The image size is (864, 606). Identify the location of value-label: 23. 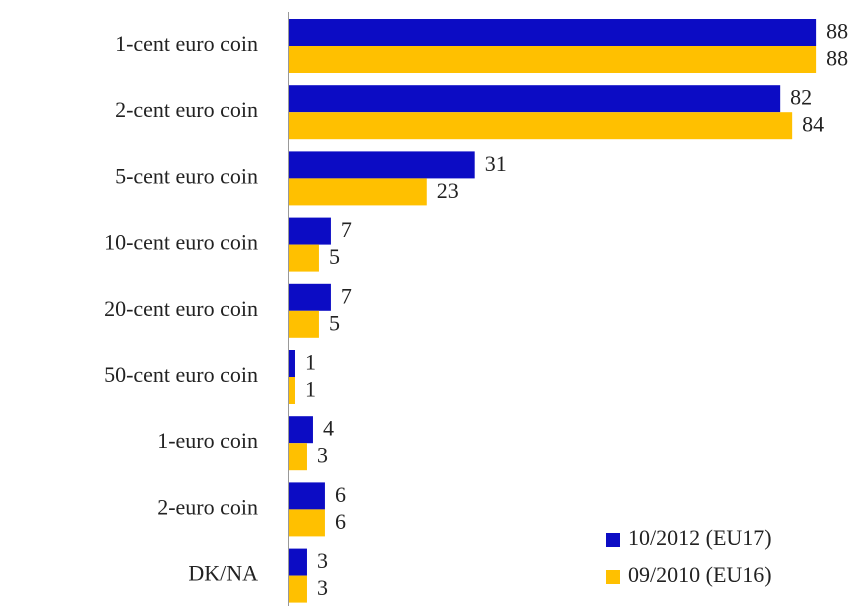
(448, 190).